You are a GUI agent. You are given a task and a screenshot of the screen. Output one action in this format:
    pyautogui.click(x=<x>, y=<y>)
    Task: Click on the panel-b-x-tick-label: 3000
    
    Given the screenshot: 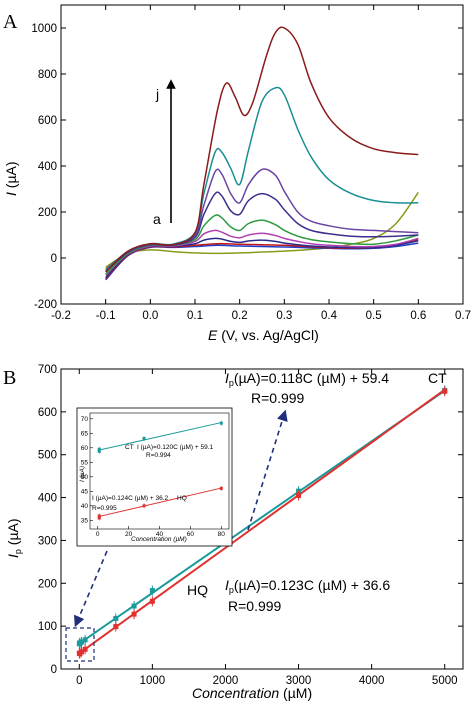 What is the action you would take?
    pyautogui.click(x=299, y=681)
    